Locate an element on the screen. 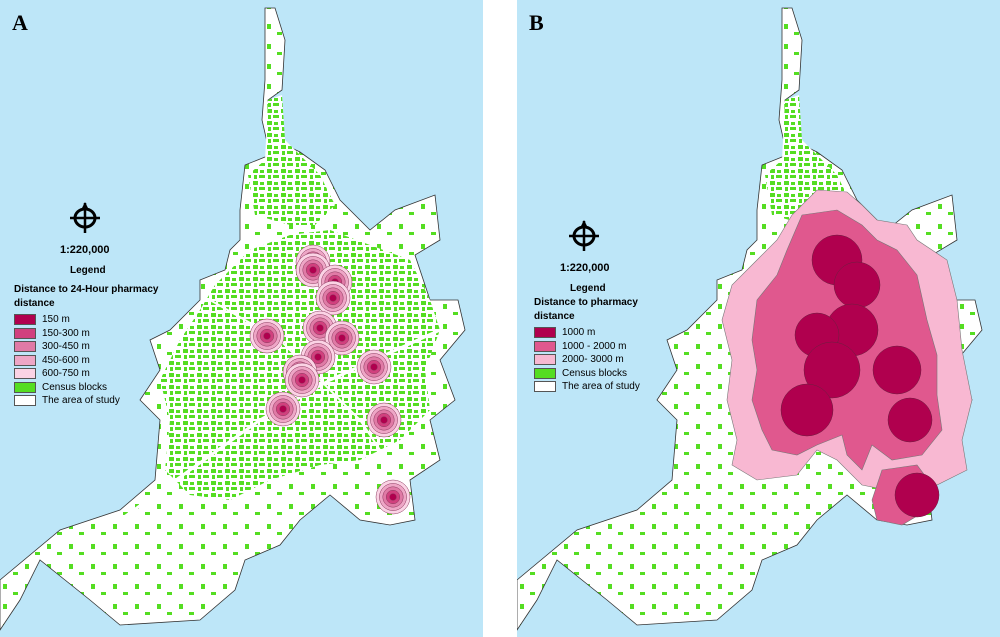  legend-item: 1000 m is located at coordinates (587, 333).